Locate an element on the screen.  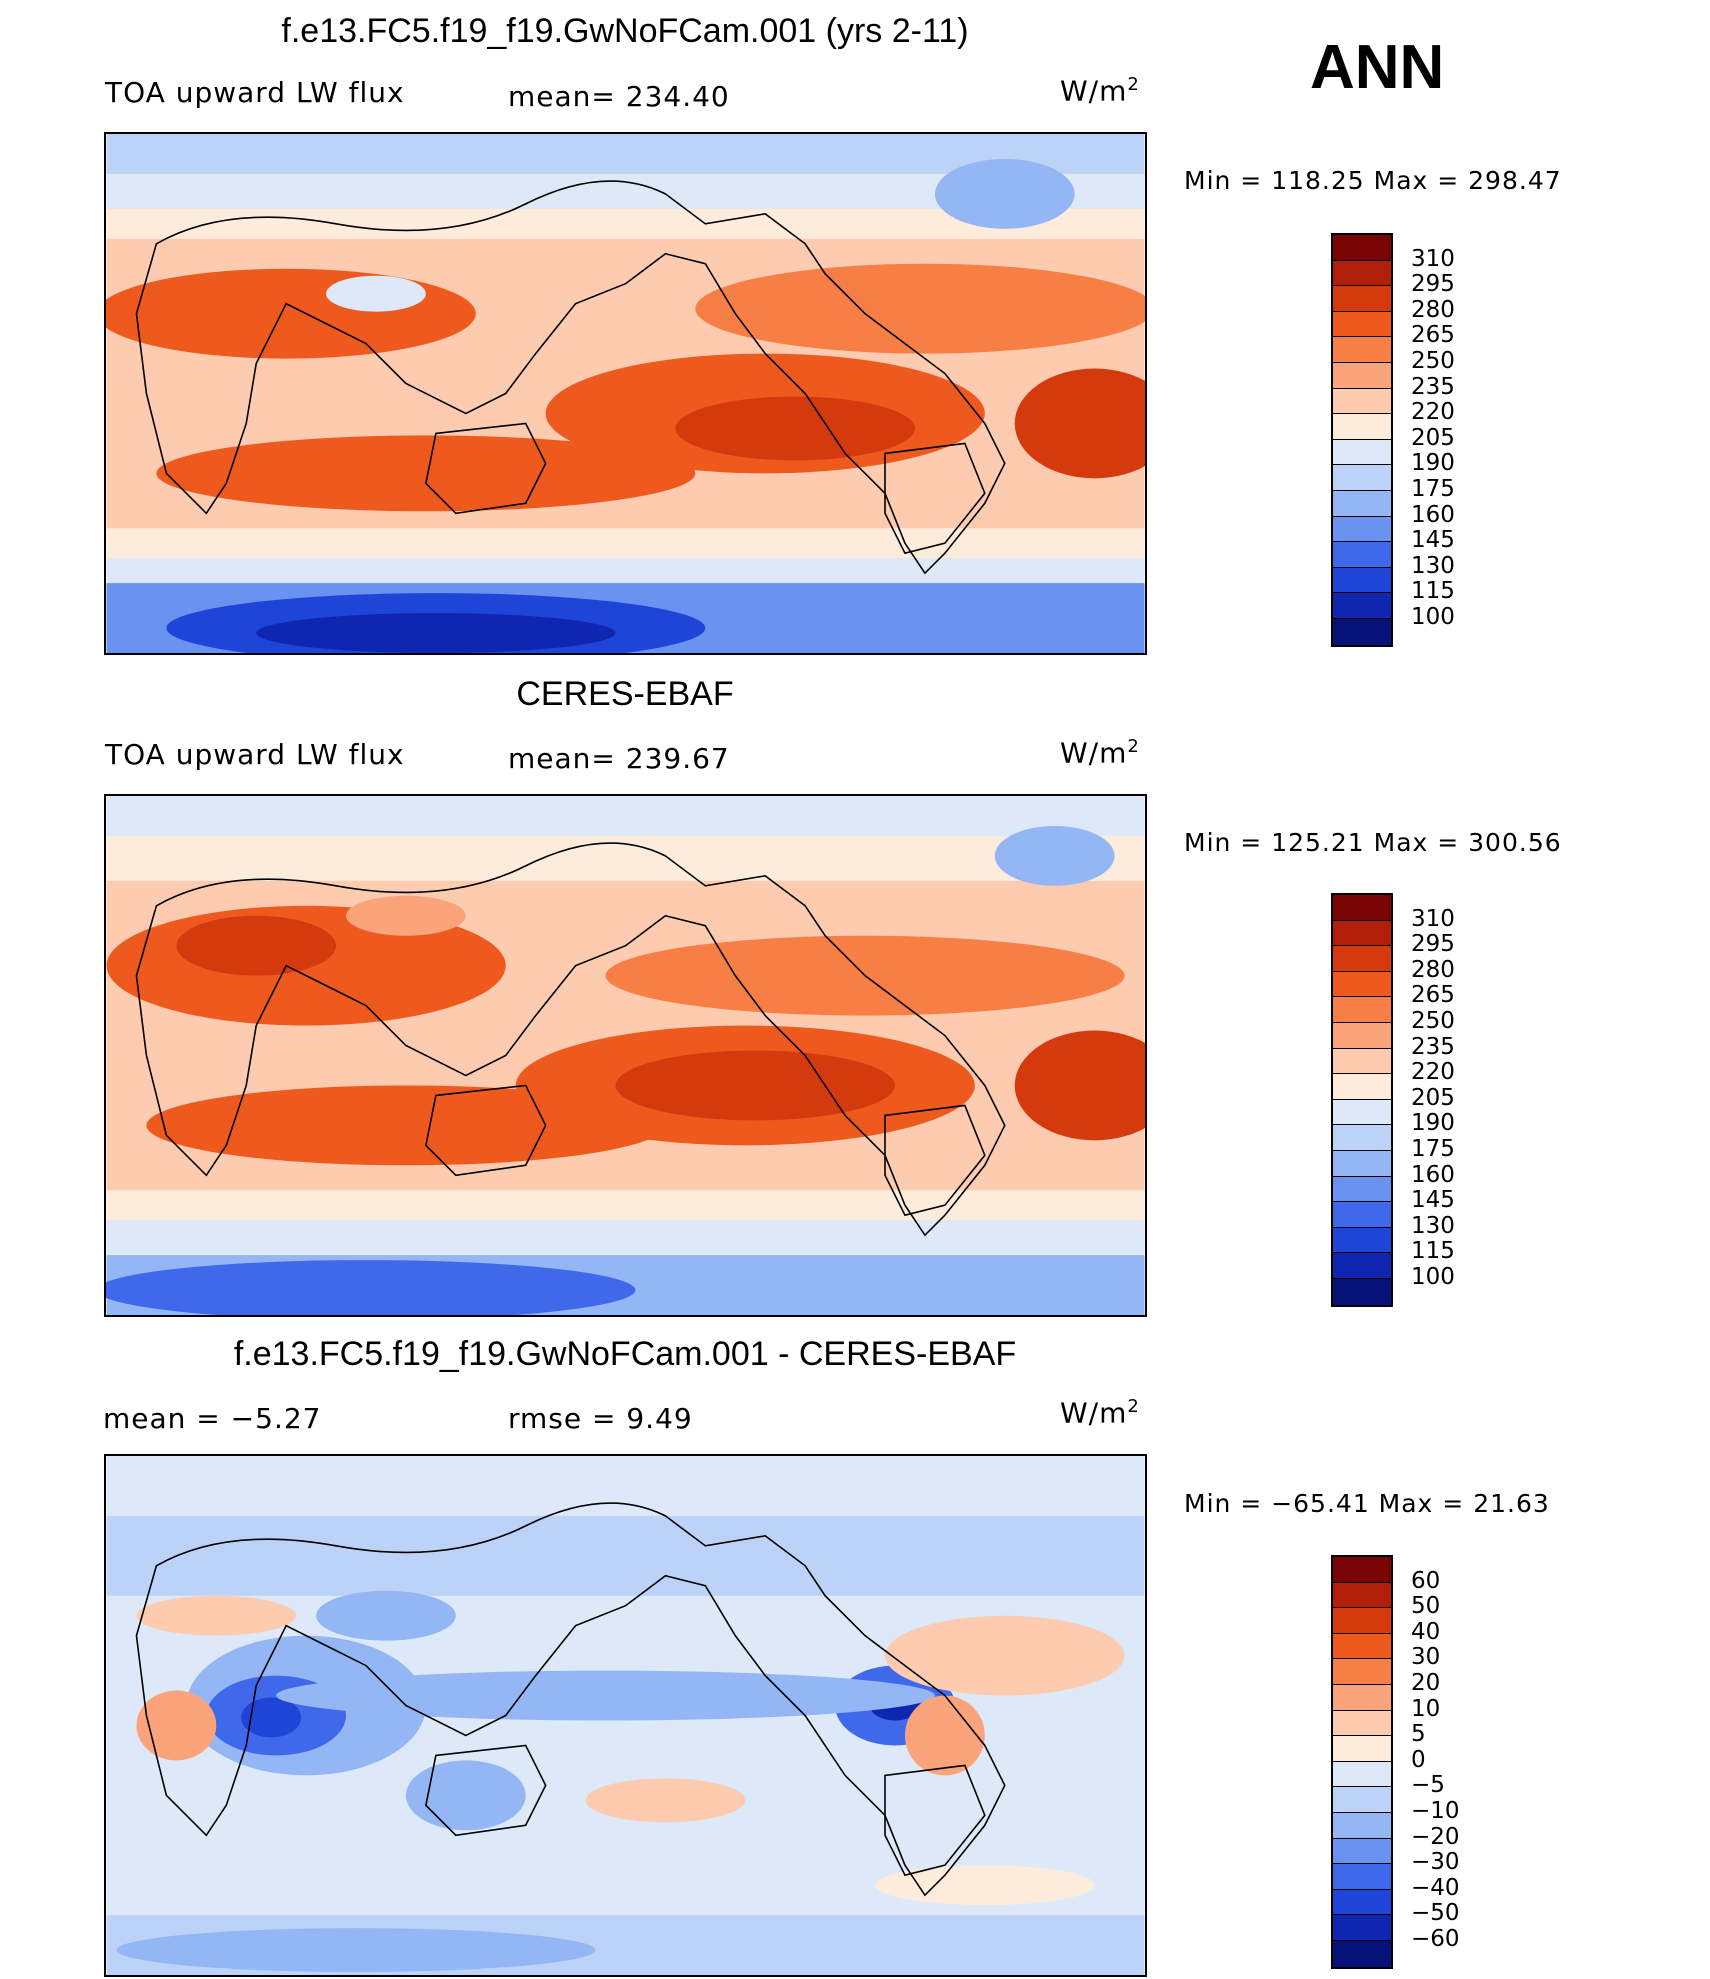
colorbar-tick-label: −10 is located at coordinates (1435, 1811).